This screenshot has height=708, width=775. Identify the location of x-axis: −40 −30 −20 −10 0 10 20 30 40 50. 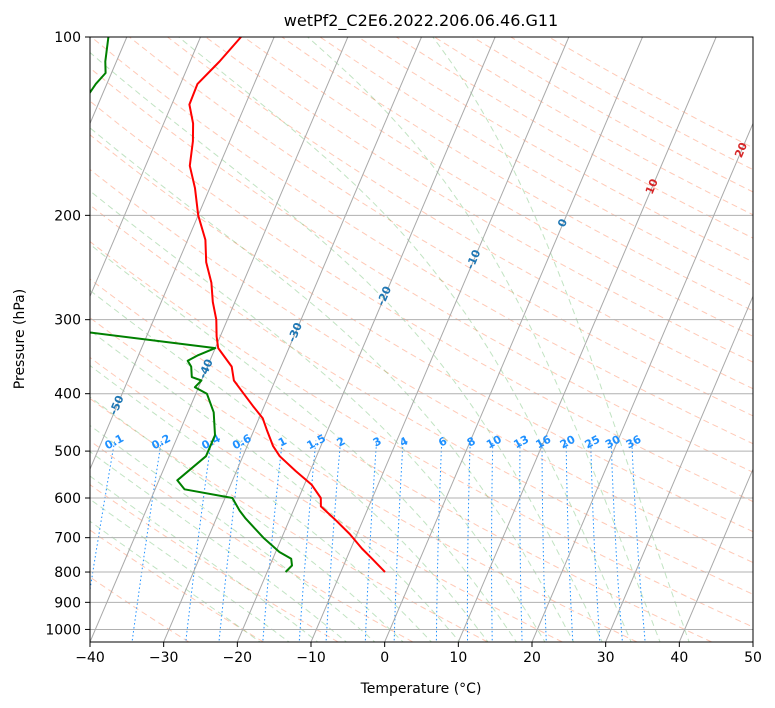
(418, 654).